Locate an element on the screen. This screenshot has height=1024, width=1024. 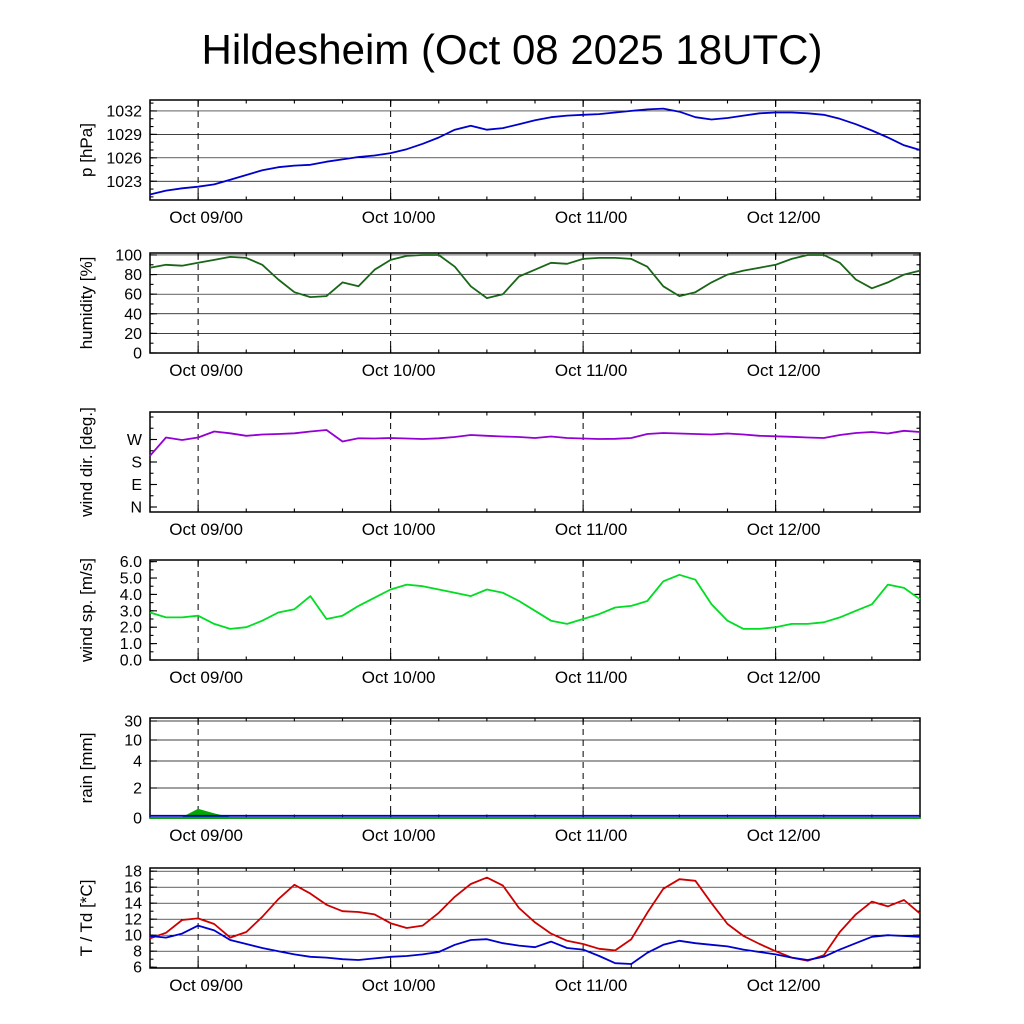
y-tick-label: 100 is located at coordinates (128, 255).